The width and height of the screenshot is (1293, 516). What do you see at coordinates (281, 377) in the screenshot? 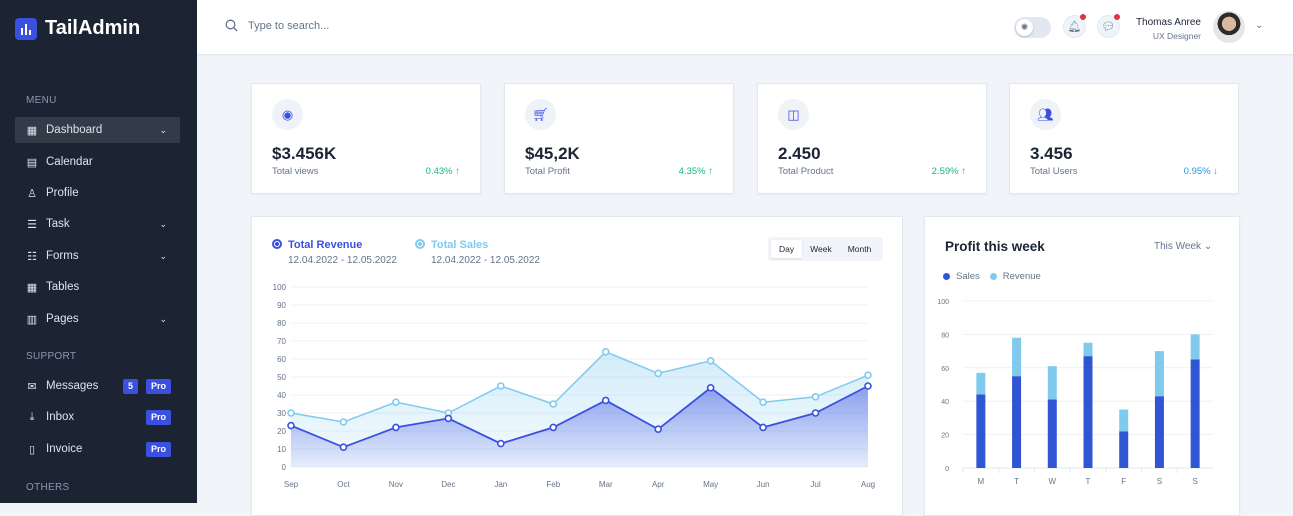
I see `y-tick-label: 50` at bounding box center [281, 377].